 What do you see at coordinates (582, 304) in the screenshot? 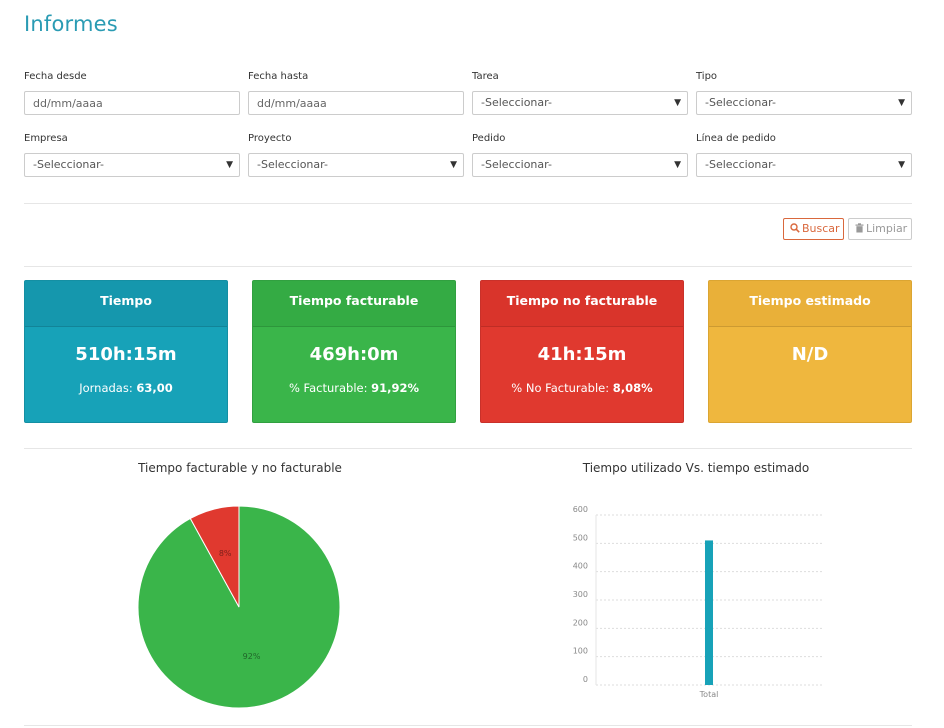
I see `card-no-facturable-title: Tiempo no facturable` at bounding box center [582, 304].